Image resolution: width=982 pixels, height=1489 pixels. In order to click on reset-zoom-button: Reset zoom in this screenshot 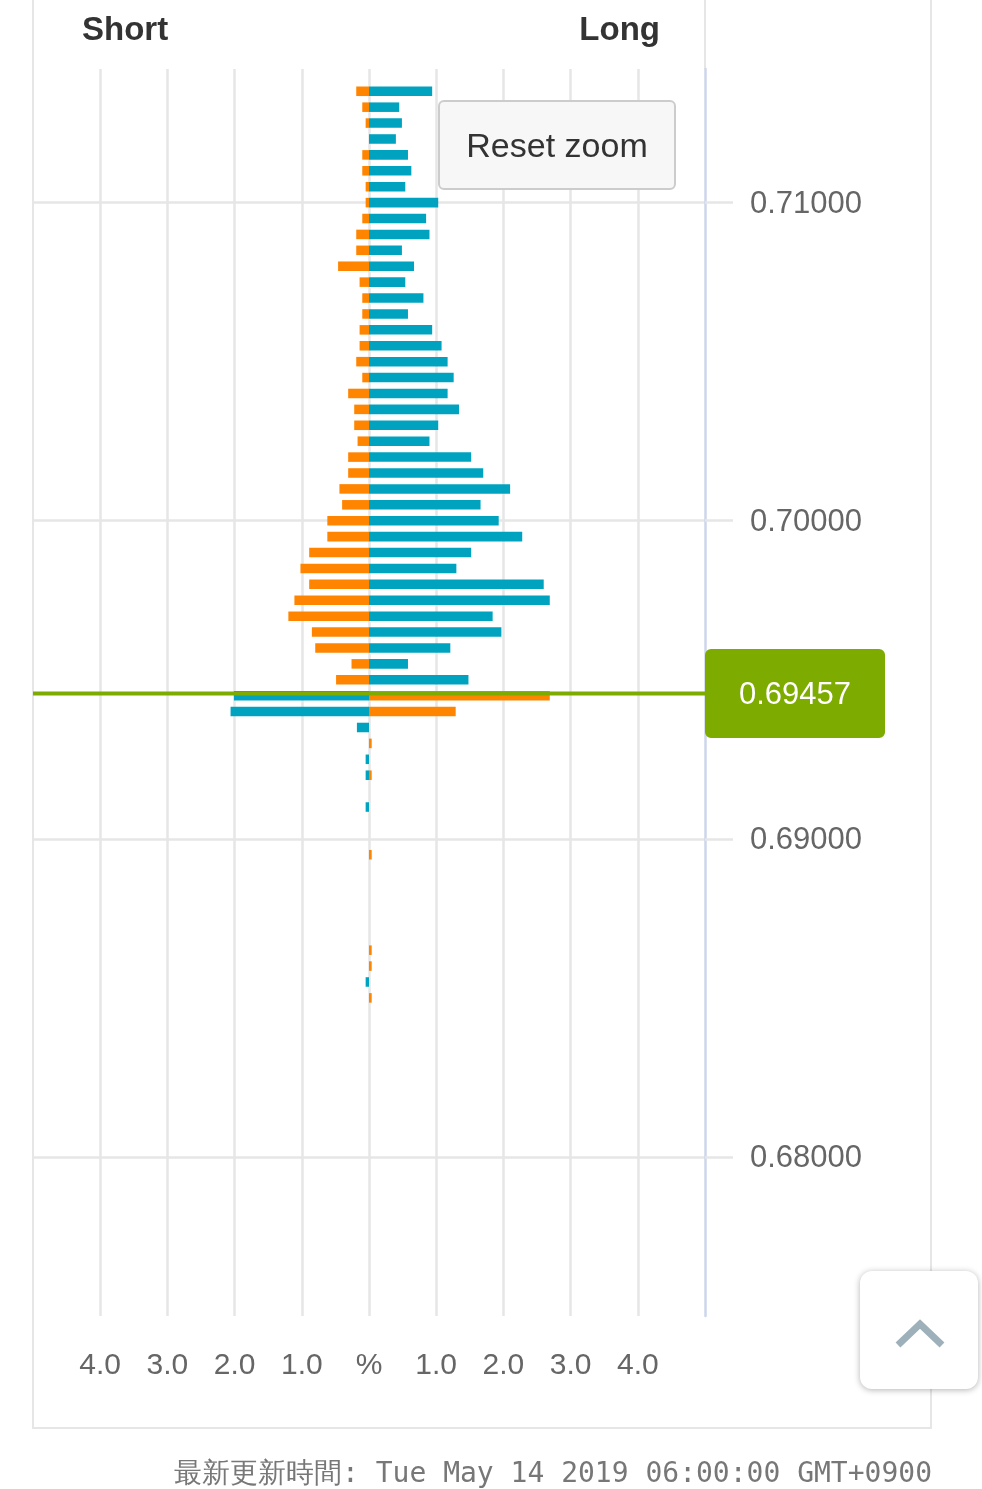, I will do `click(557, 145)`.